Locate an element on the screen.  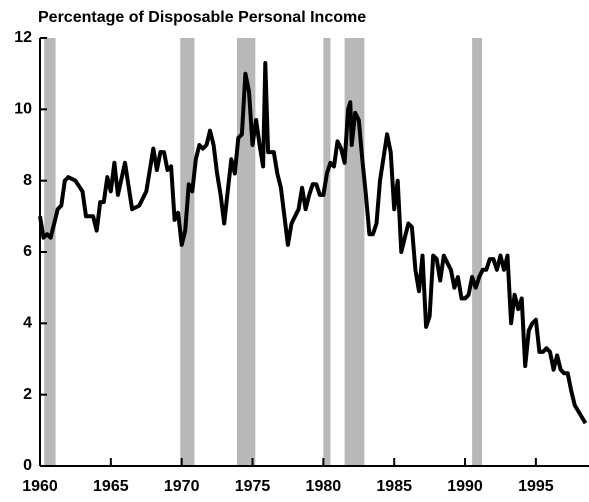
y-tick-label: 6 is located at coordinates (27, 251).